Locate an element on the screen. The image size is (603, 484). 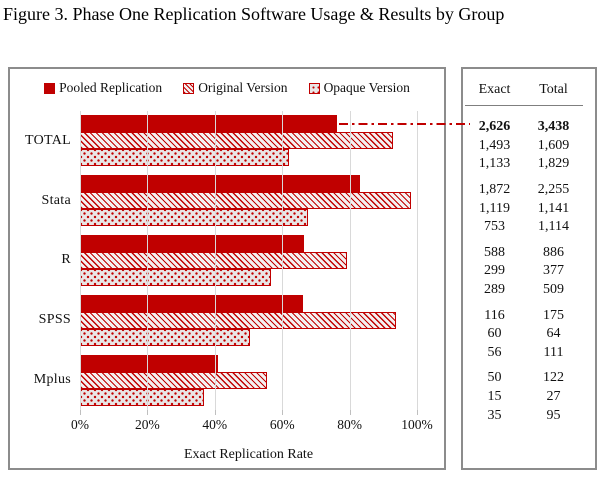
total-value: 175 is located at coordinates (553, 315).